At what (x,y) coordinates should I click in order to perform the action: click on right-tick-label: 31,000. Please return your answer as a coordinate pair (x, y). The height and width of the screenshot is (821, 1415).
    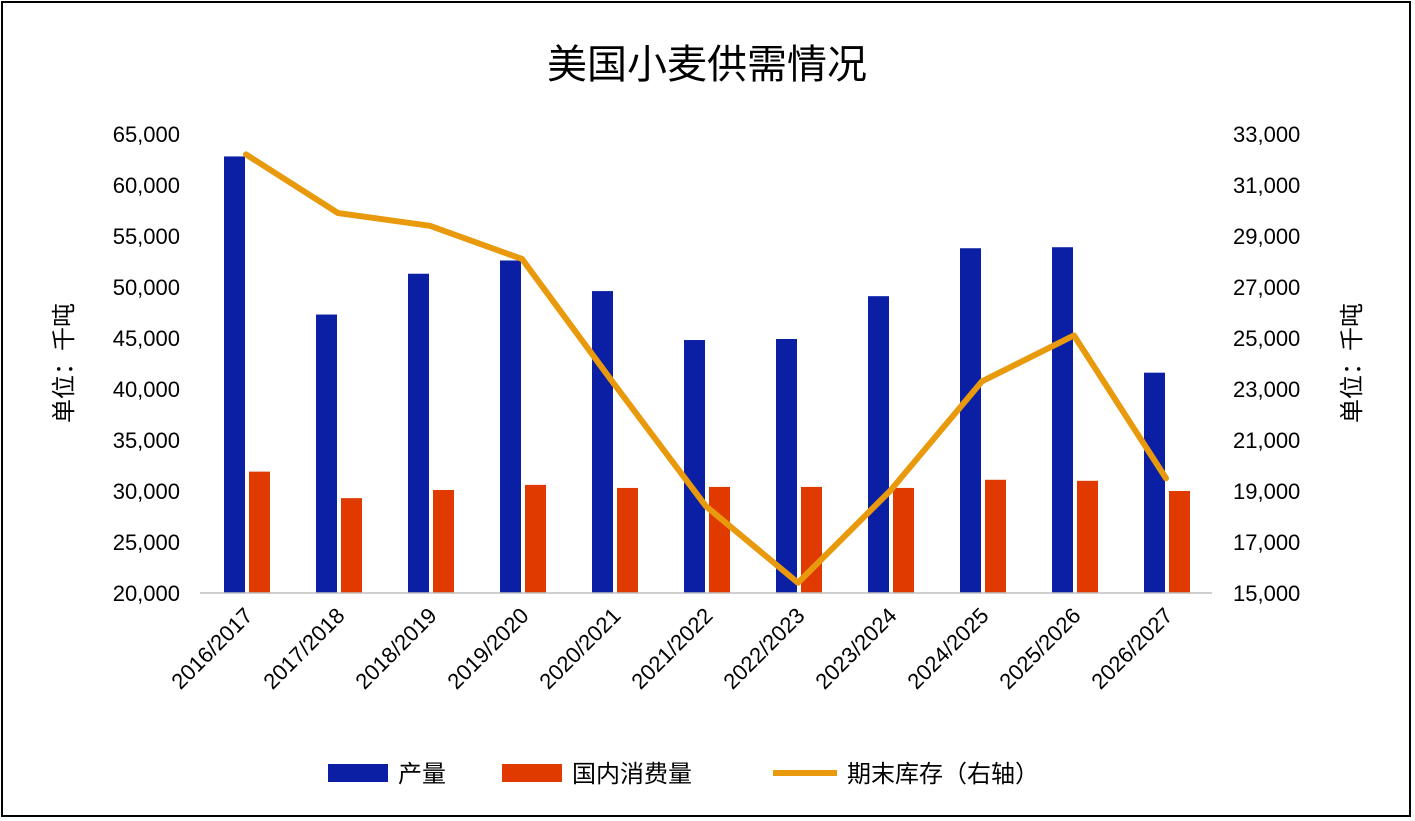
    Looking at the image, I should click on (1266, 185).